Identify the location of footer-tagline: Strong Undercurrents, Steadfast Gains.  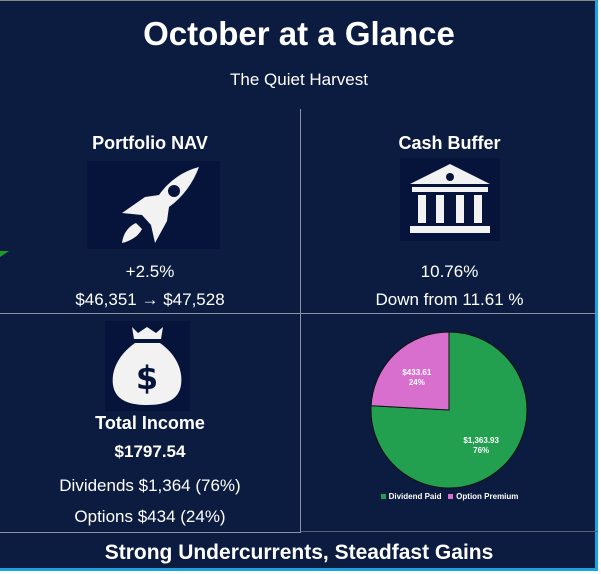
(299, 552).